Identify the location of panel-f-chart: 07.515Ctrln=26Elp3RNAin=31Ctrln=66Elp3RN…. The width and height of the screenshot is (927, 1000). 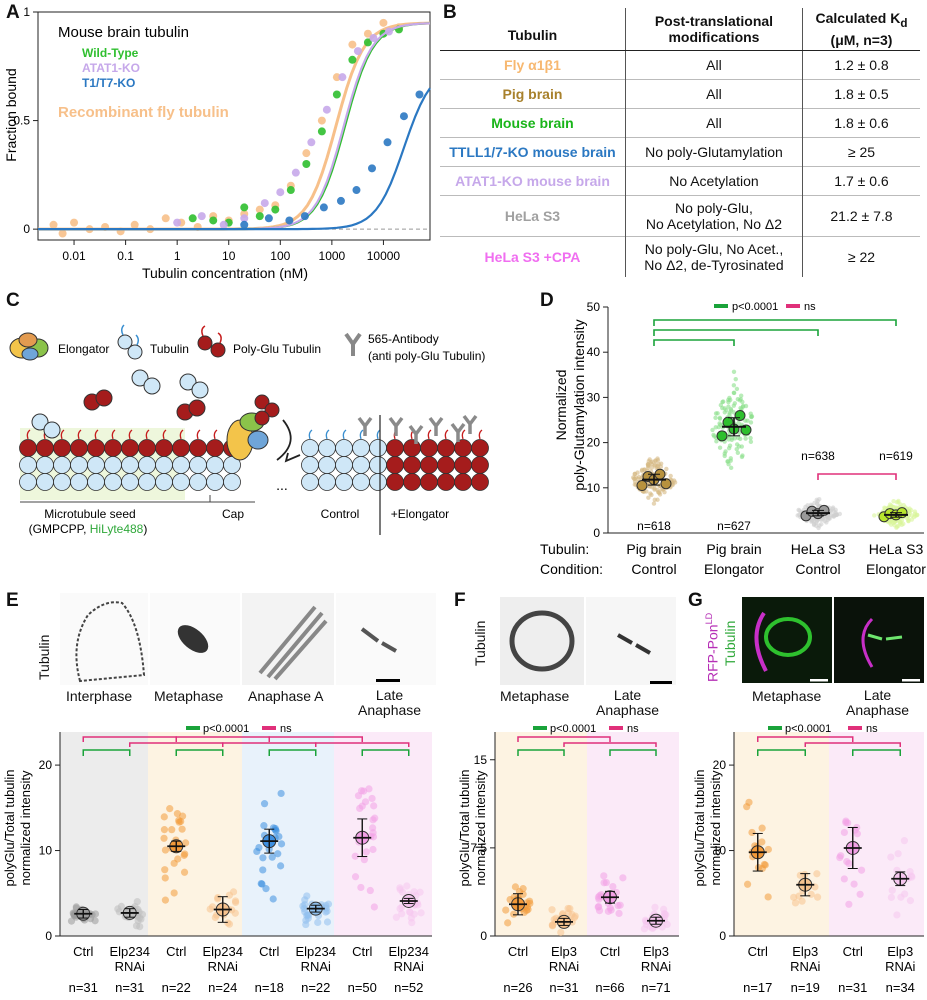
(568, 859).